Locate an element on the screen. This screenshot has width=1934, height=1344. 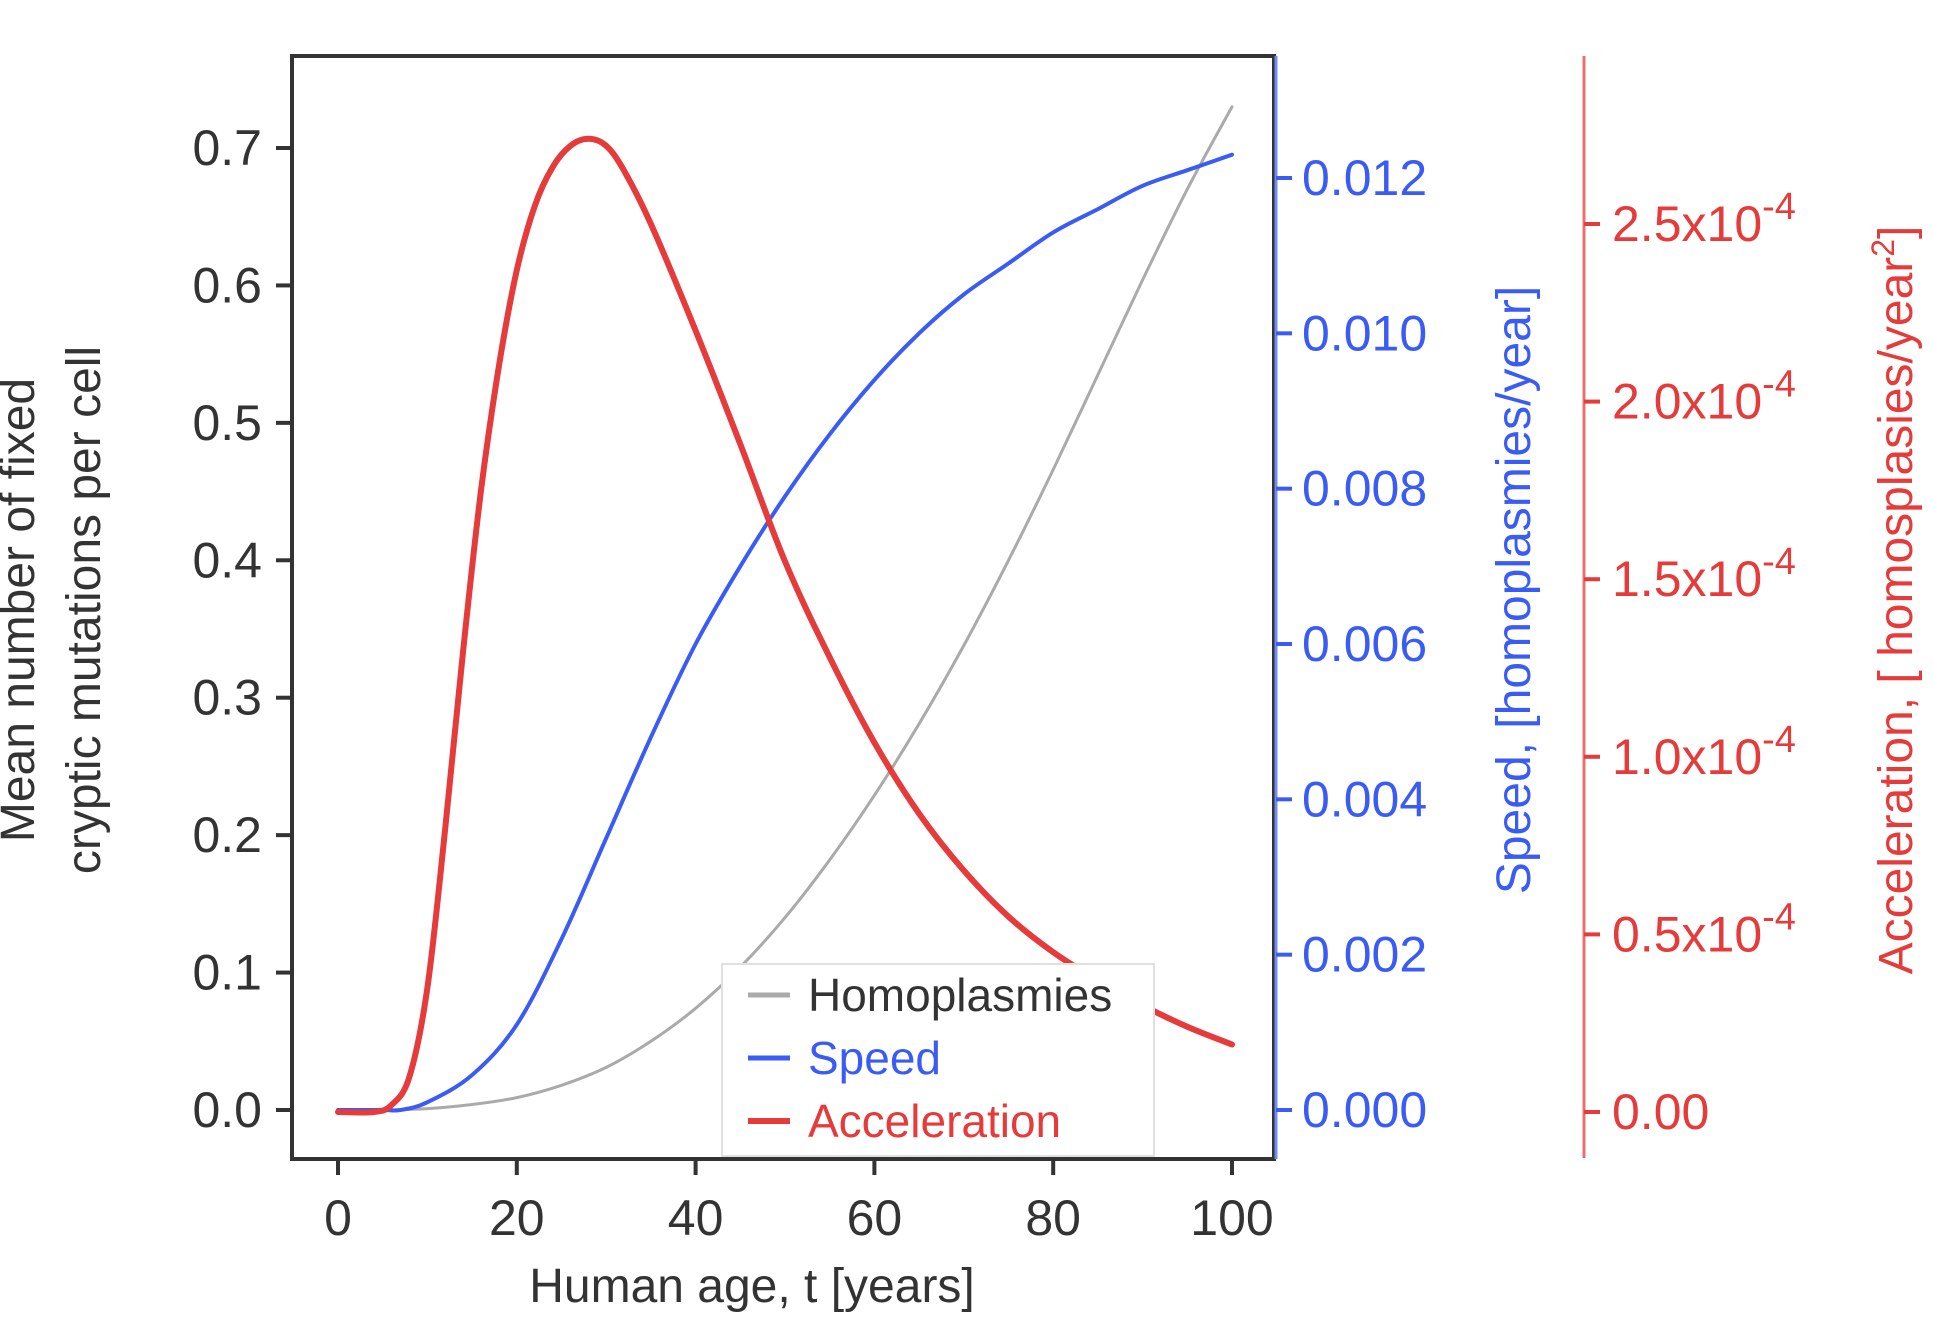
y-left-tick-label: 0.2 is located at coordinates (227, 835).